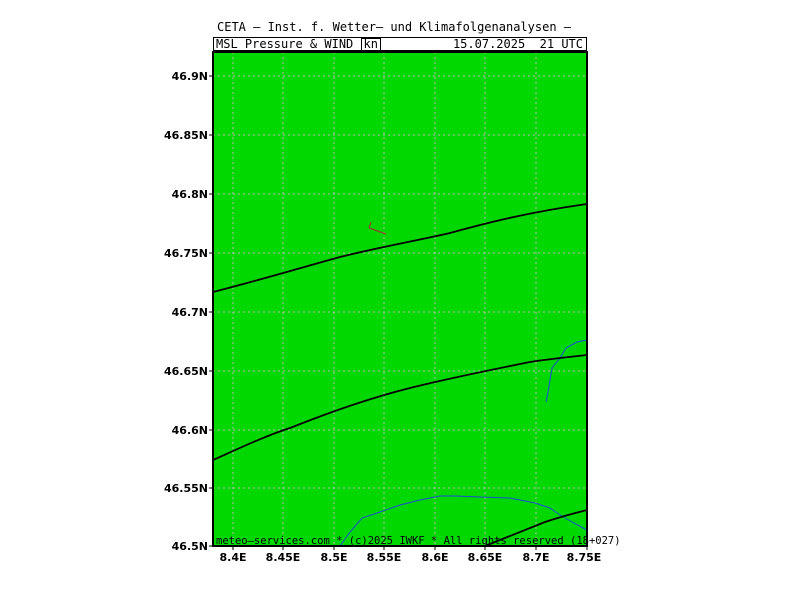 This screenshot has width=800, height=600. What do you see at coordinates (232, 557) in the screenshot?
I see `lon-label: 8.4E` at bounding box center [232, 557].